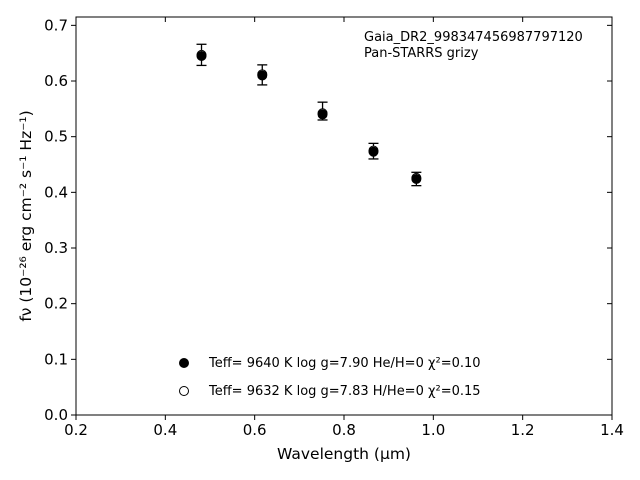 The width and height of the screenshot is (640, 480). I want to click on y-tick-label-7: 0.7, so click(56, 25).